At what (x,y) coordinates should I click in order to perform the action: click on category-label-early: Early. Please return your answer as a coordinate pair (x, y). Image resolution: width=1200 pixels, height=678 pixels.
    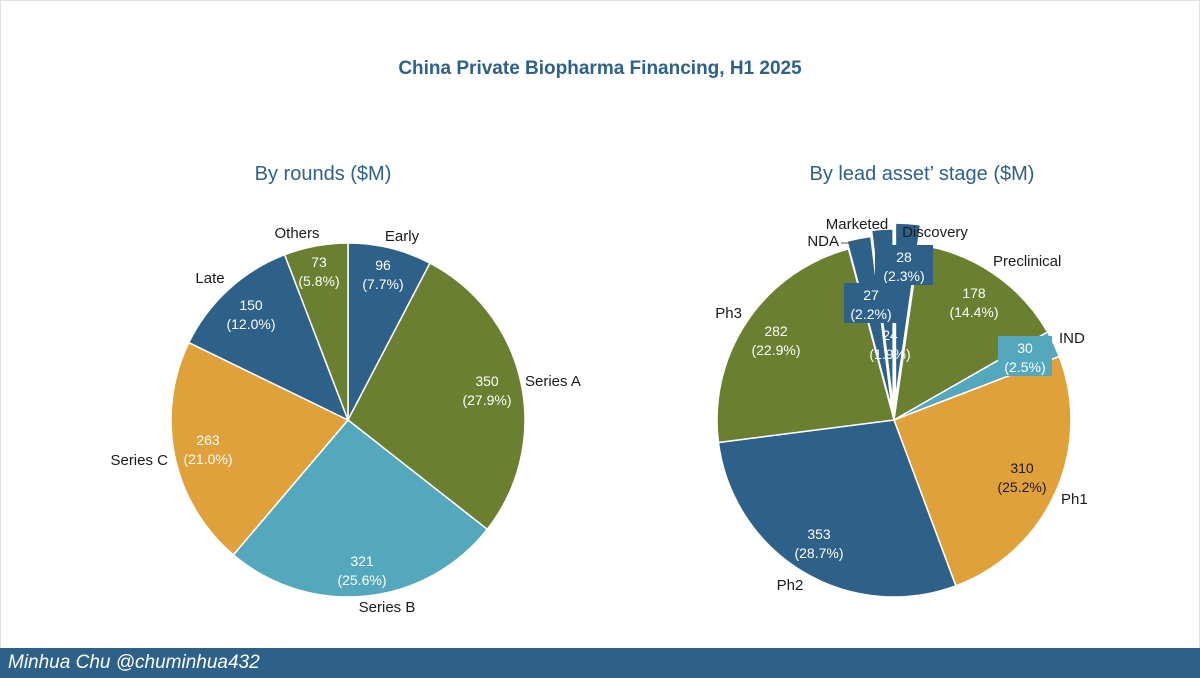
    Looking at the image, I should click on (402, 236).